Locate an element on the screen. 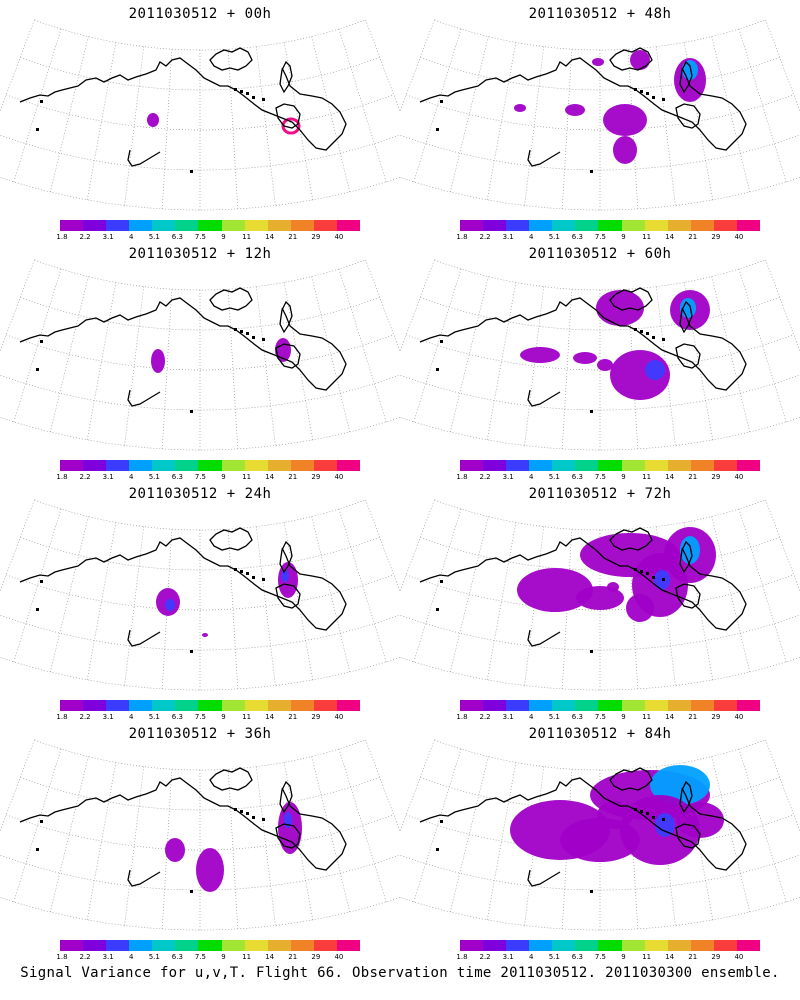 The height and width of the screenshot is (1000, 800). colorbar-tick-label: 21 is located at coordinates (693, 237).